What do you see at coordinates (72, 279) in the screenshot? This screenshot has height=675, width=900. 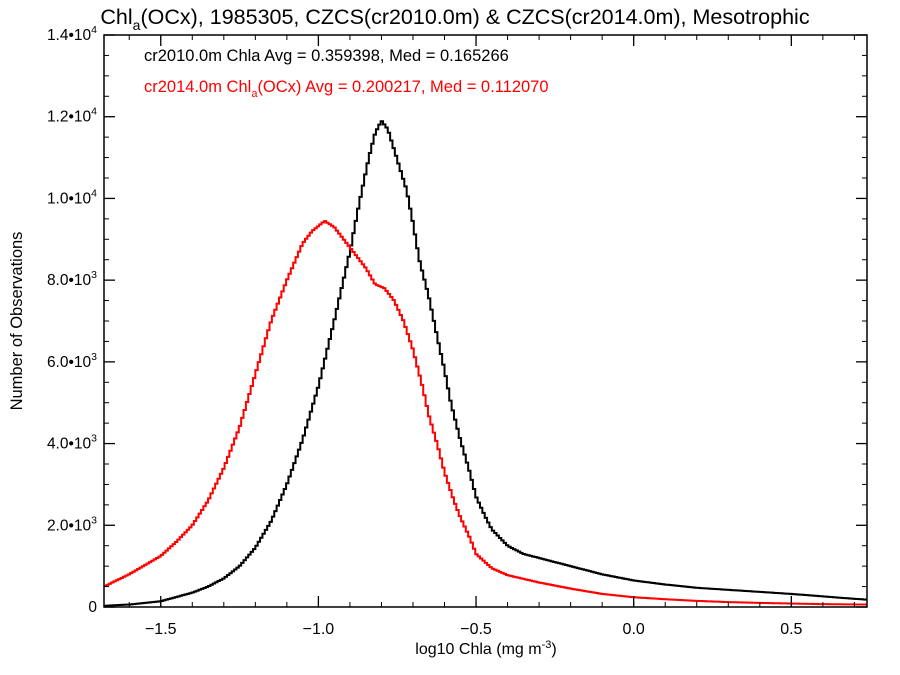 I see `y-tick-label: 8.0•103` at bounding box center [72, 279].